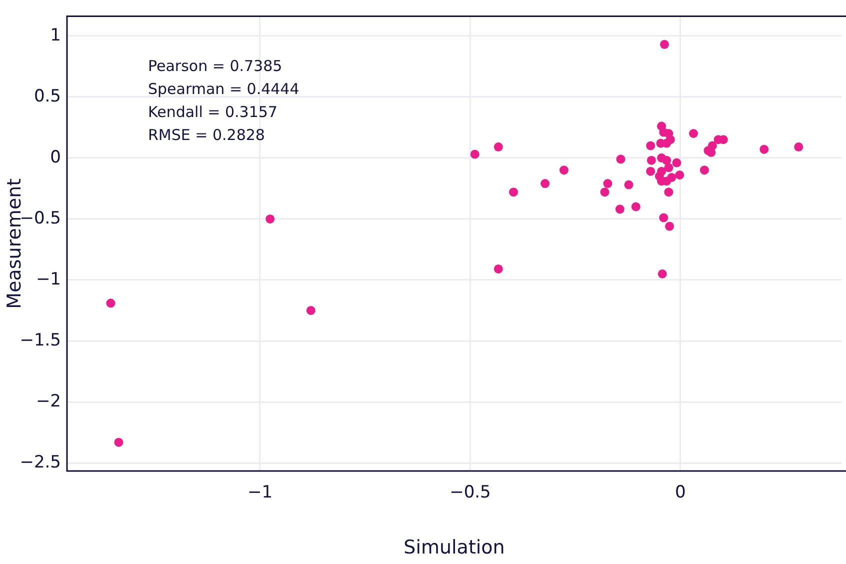 This screenshot has height=564, width=846. Describe the element at coordinates (260, 492) in the screenshot. I see `x-tick-label: −1` at that location.